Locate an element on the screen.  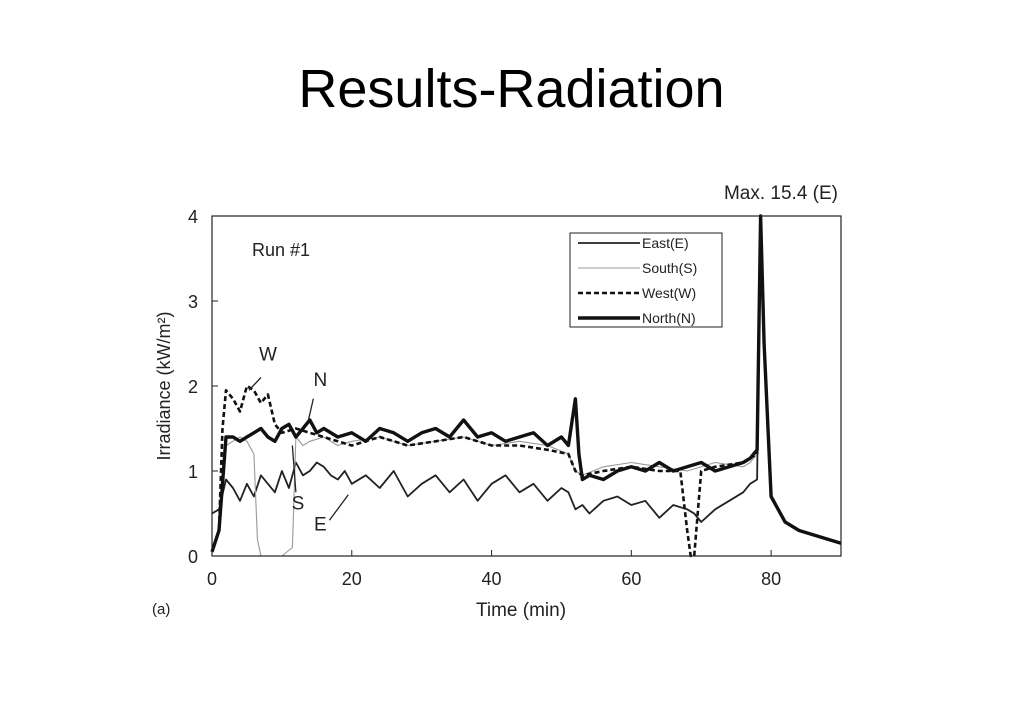
slide-title: Results-Radiation is located at coordinates (511, 89).